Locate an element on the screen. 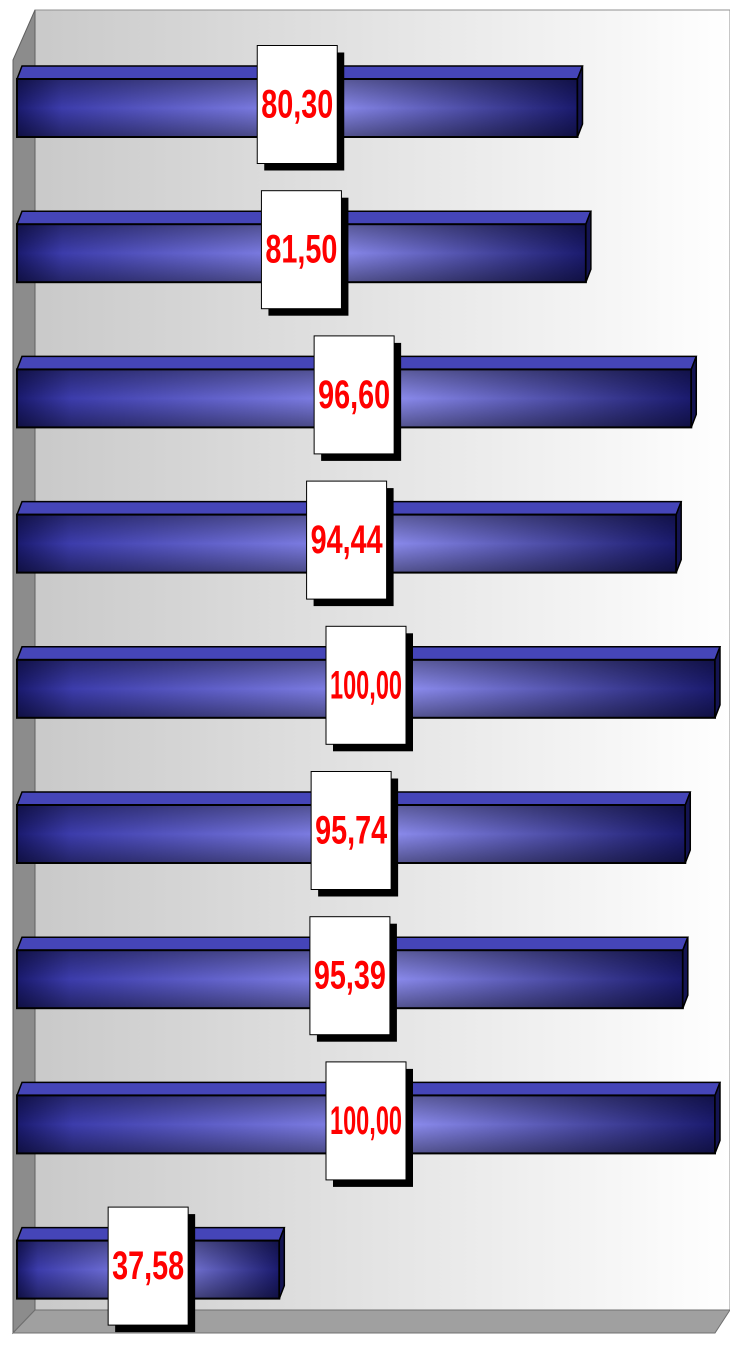  bar-group: 95,39 is located at coordinates (352, 979).